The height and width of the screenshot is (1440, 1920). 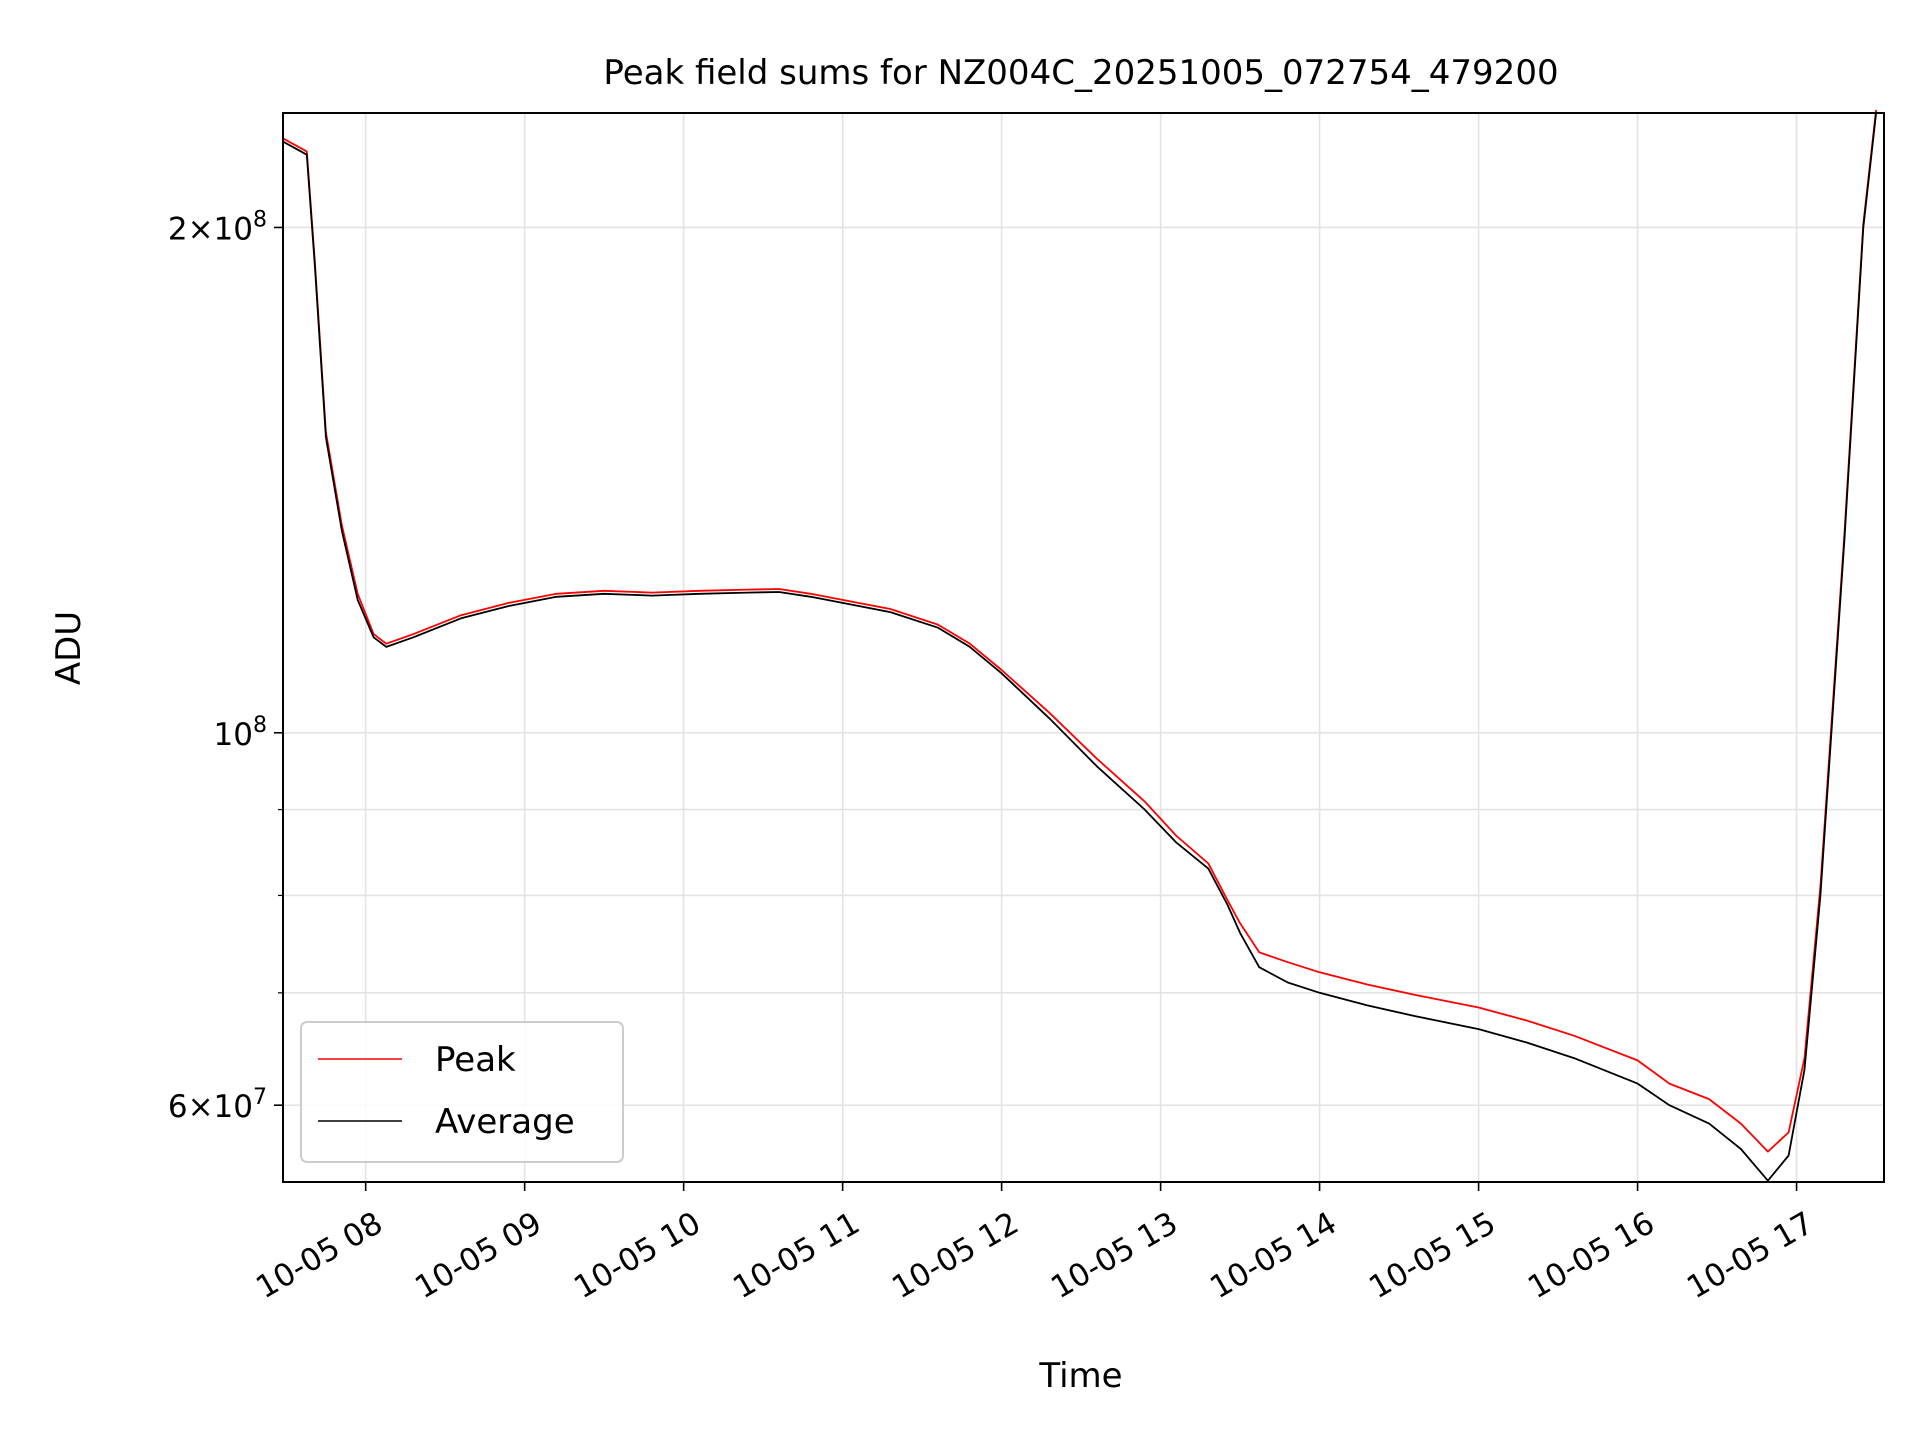 I want to click on x-axis-label: Time, so click(x=1080, y=1376).